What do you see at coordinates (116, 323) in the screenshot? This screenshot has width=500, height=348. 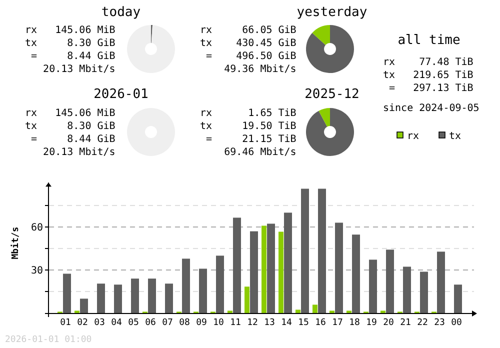 I see `x-tick-label: 04` at bounding box center [116, 323].